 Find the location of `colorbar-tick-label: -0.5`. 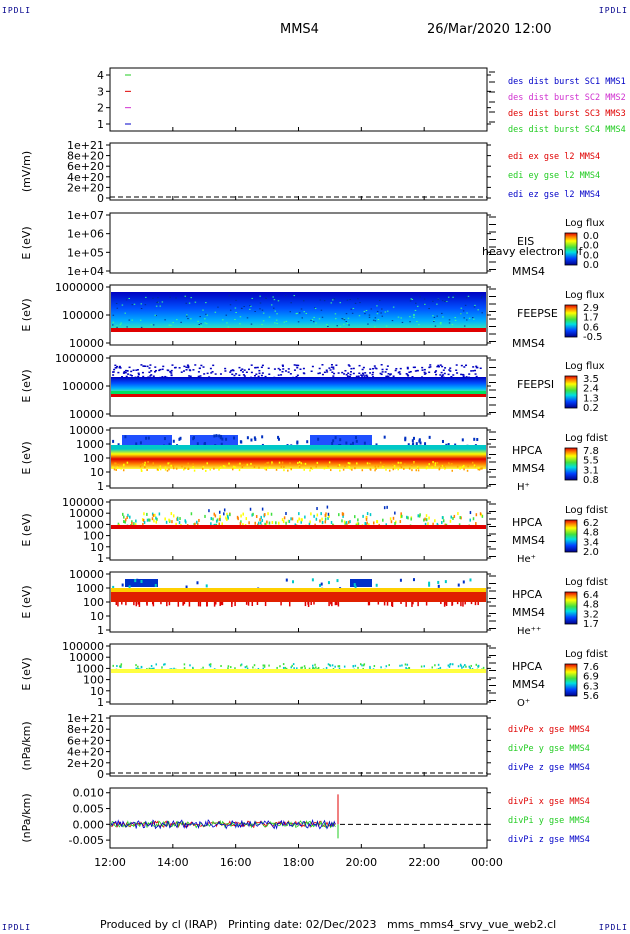

colorbar-tick-label: -0.5 is located at coordinates (593, 337).